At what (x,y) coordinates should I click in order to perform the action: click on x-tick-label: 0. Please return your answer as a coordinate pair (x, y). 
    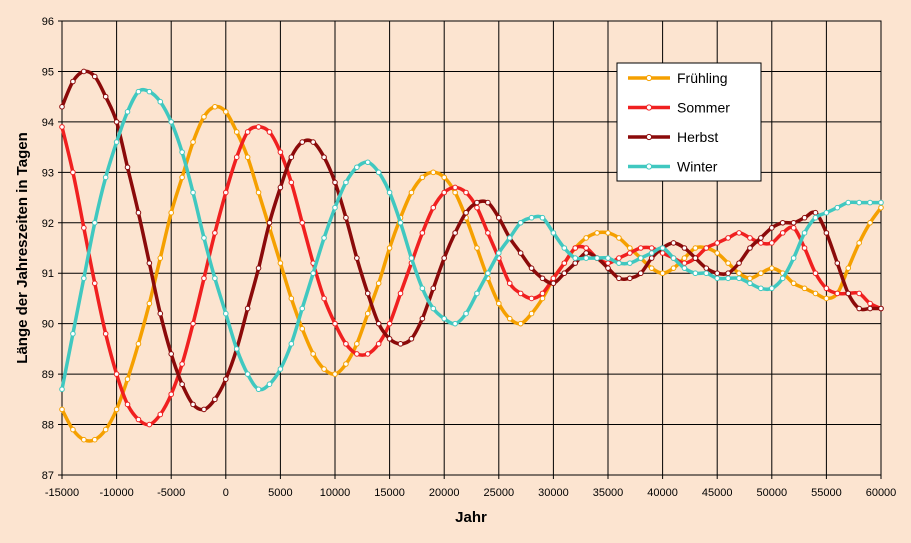
    Looking at the image, I should click on (226, 493).